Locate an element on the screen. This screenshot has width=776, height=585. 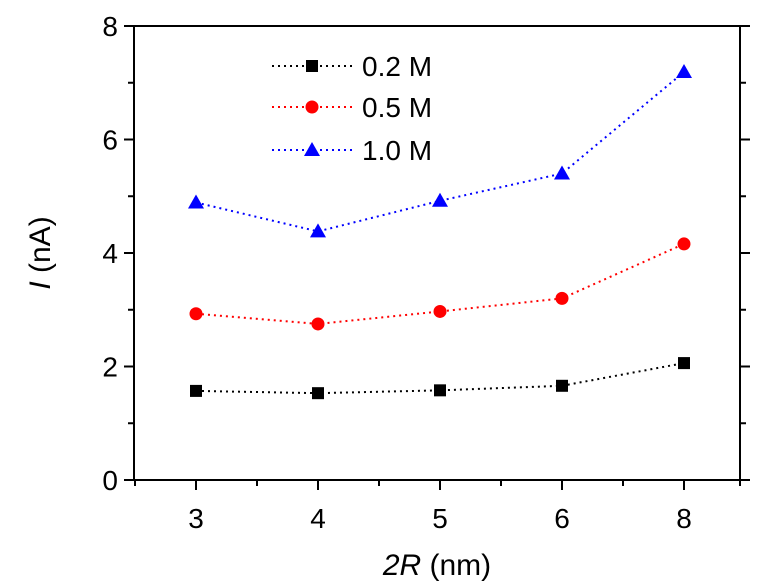
y-tick-label: 6 is located at coordinates (110, 140).